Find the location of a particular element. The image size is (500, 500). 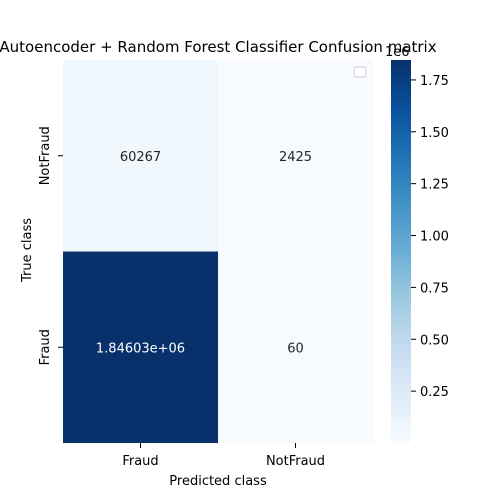

colorbar-tick-label: 0.75 is located at coordinates (434, 288).